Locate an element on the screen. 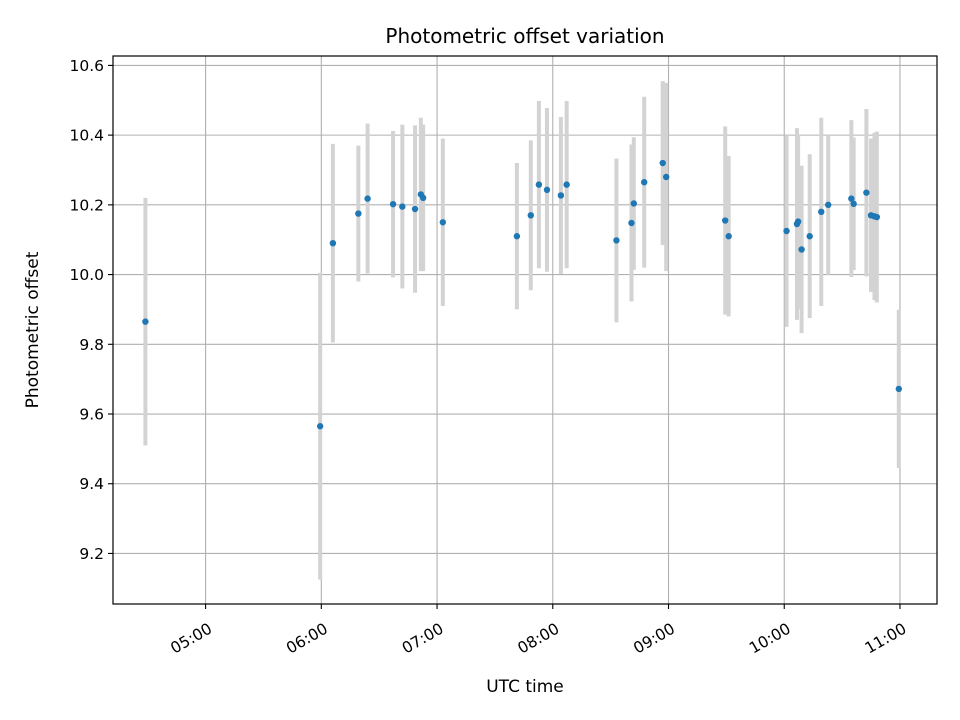  y-axis-ticks: 9.2 9.4 9.6 9.8 10.0 10.2 10.4 10.6 is located at coordinates (91, 310).